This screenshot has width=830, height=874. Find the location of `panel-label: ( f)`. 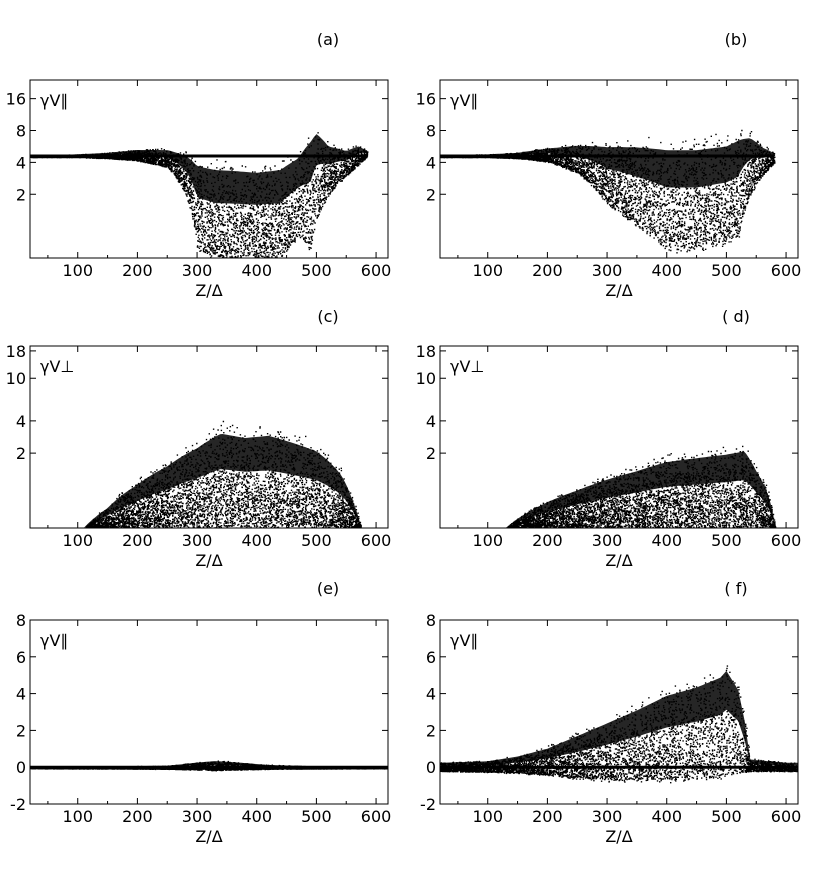

panel-label: ( f) is located at coordinates (735, 588).